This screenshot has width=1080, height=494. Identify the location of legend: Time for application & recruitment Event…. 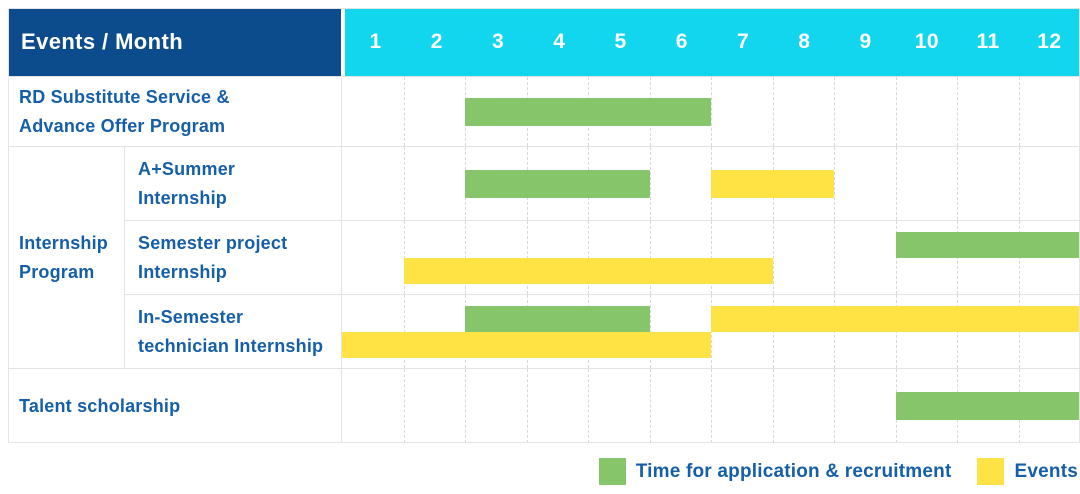
(838, 471).